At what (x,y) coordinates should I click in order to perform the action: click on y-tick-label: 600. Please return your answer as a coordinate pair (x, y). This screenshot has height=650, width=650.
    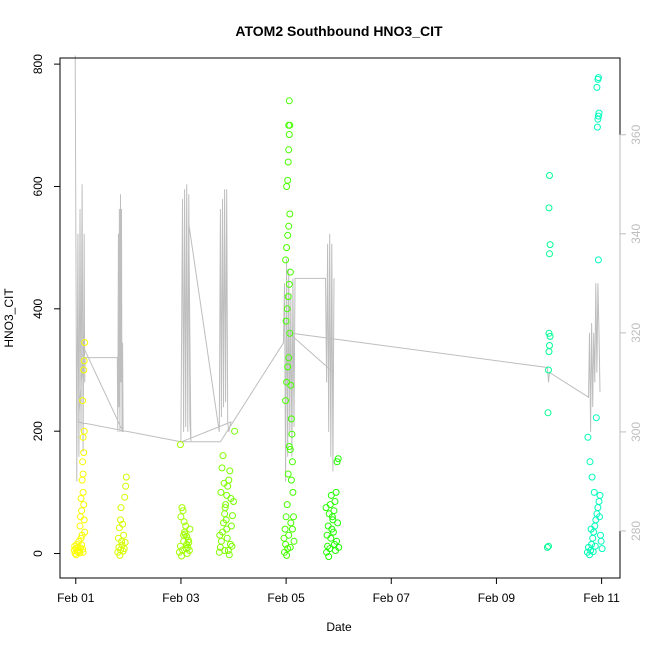
    Looking at the image, I should click on (38, 186).